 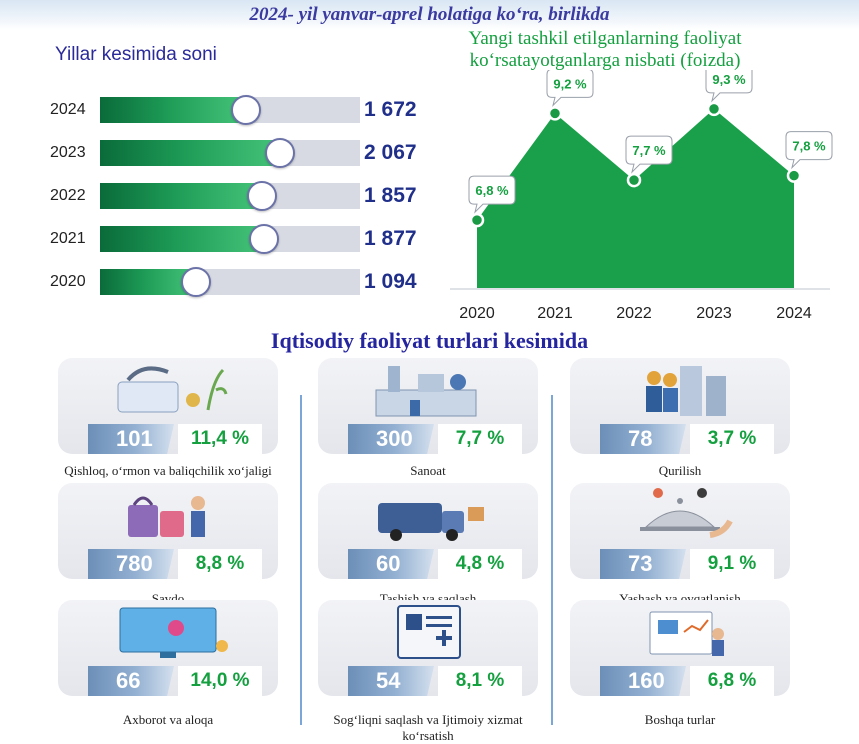 What do you see at coordinates (428, 391) in the screenshot?
I see `factory-icon` at bounding box center [428, 391].